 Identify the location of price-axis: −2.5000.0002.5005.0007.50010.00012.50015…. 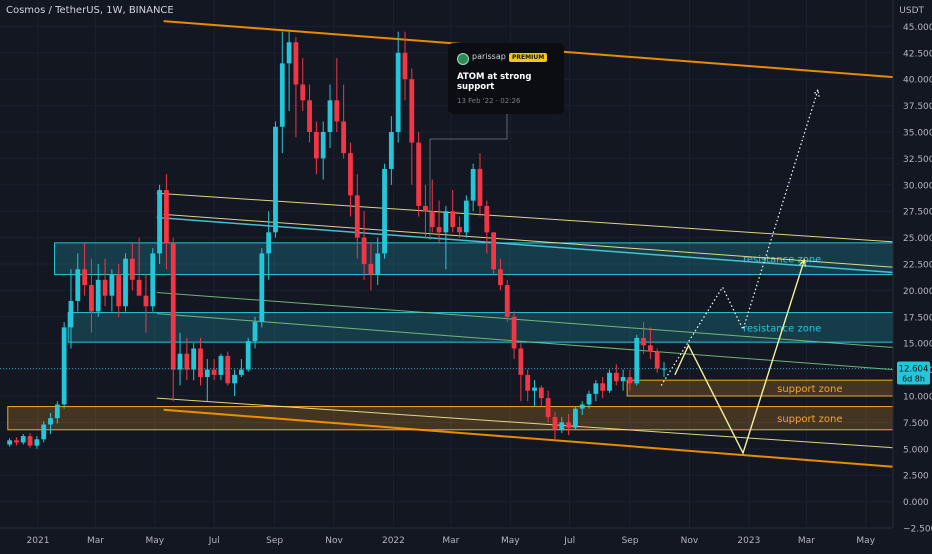
(912, 275).